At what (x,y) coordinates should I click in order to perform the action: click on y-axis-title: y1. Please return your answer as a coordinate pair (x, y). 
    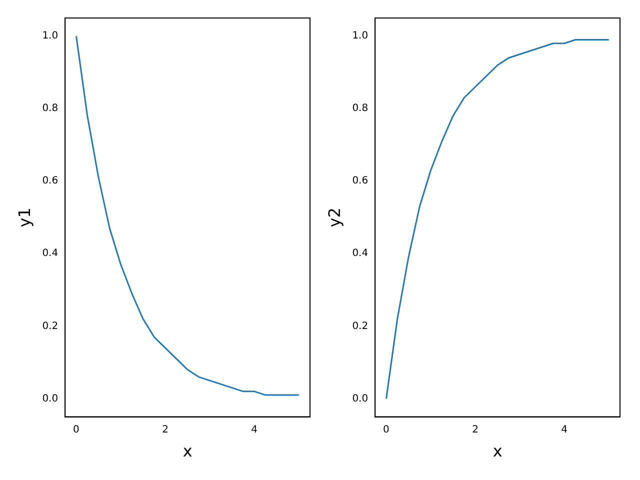
    Looking at the image, I should click on (24, 218).